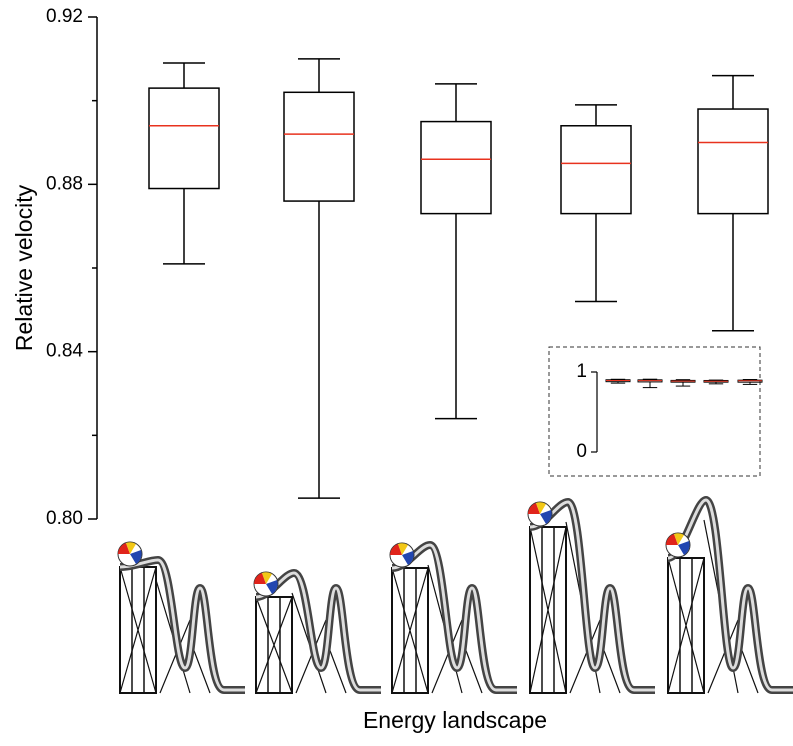  I want to click on y-axis-label: Relative velocity, so click(24, 267).